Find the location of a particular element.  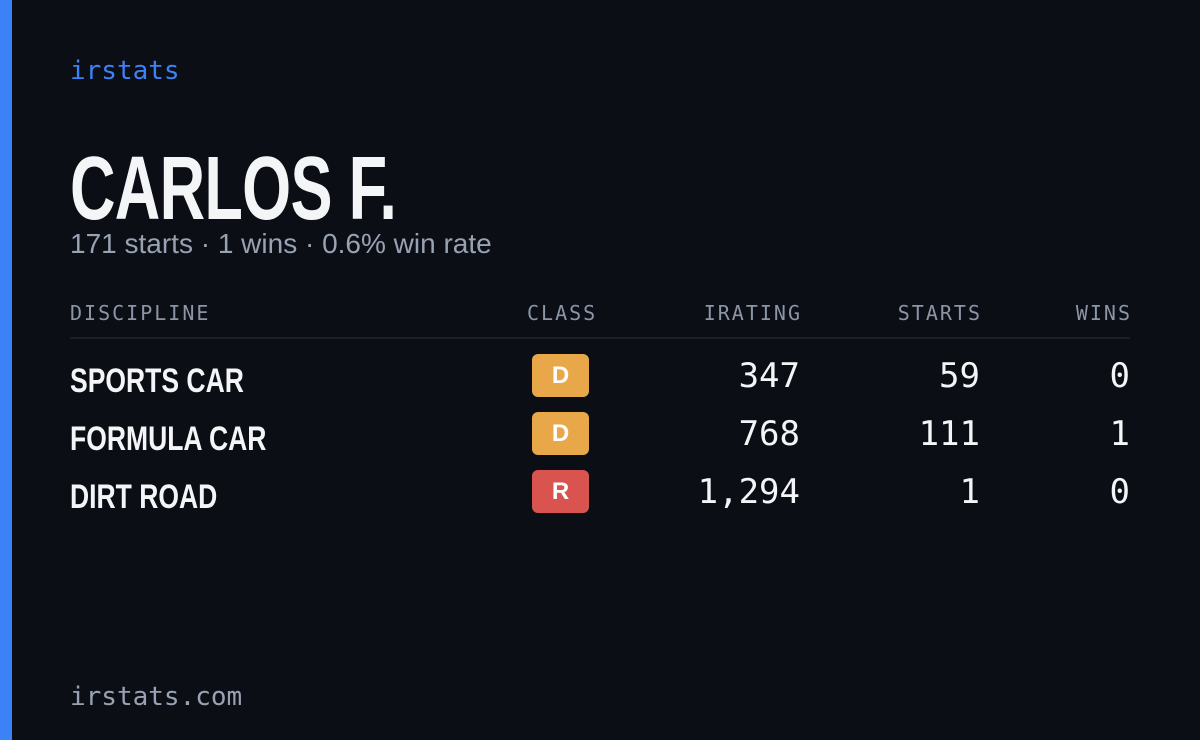

footer-url: irstats.com is located at coordinates (156, 697).